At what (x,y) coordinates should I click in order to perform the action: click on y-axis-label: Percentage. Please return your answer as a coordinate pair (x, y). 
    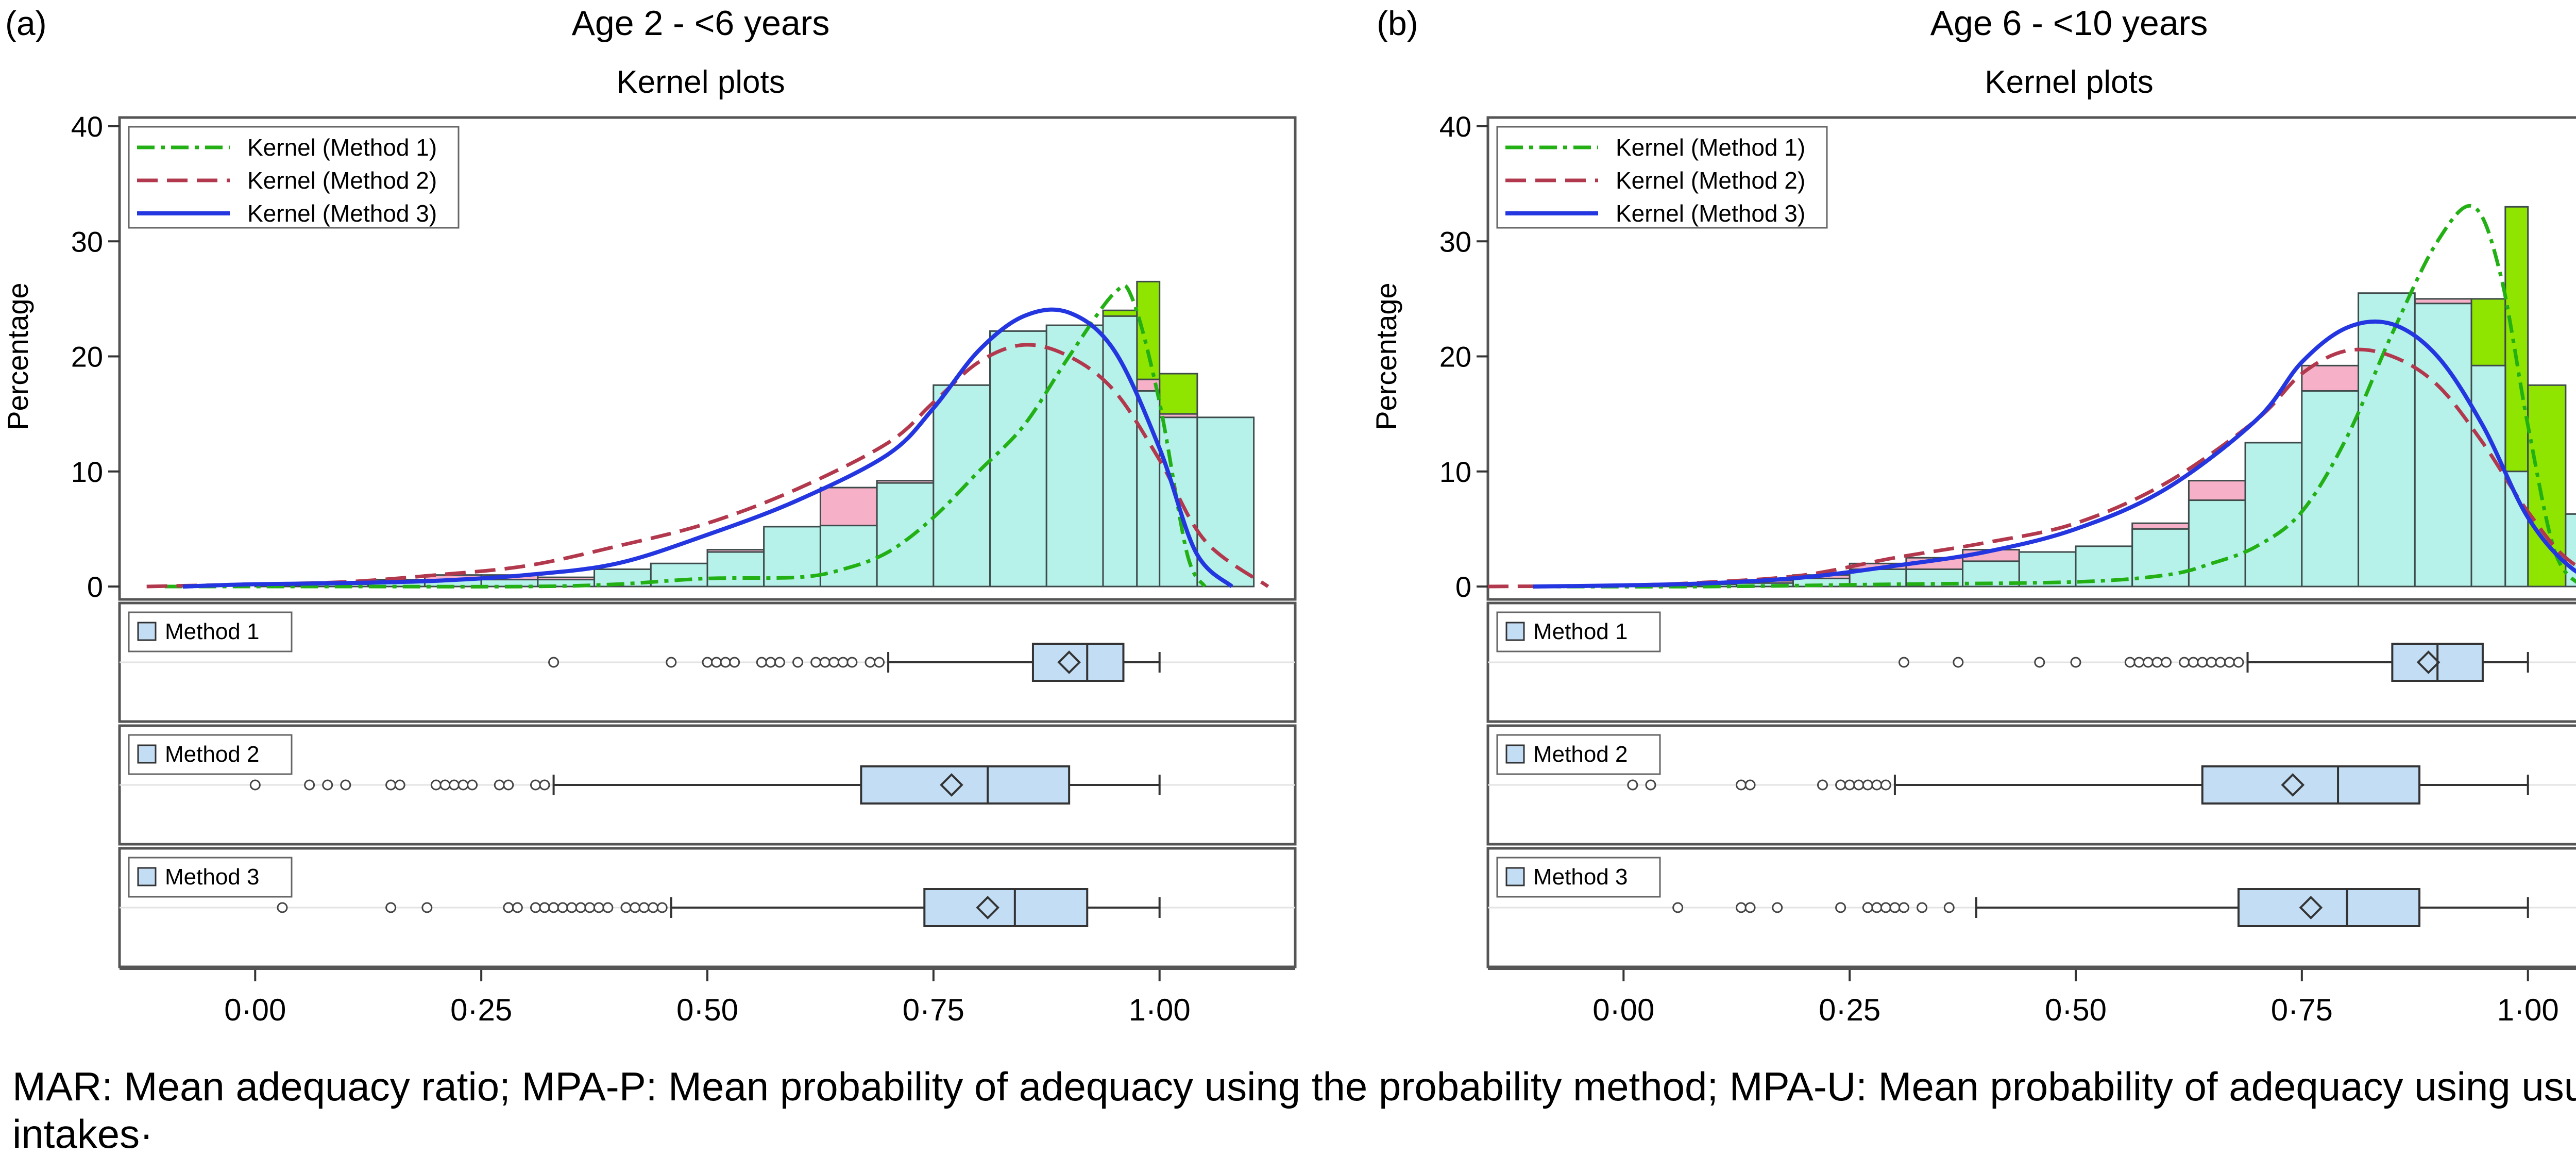
    Looking at the image, I should click on (1386, 356).